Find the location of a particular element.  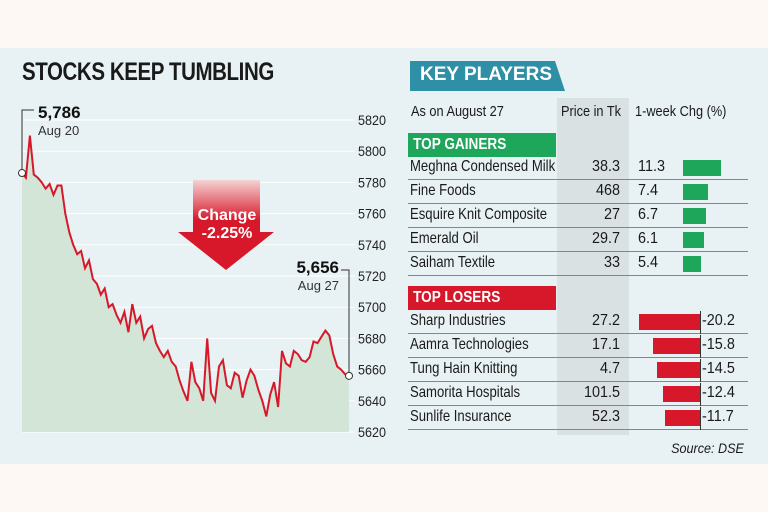

change-cell: -15.8 is located at coordinates (718, 344).